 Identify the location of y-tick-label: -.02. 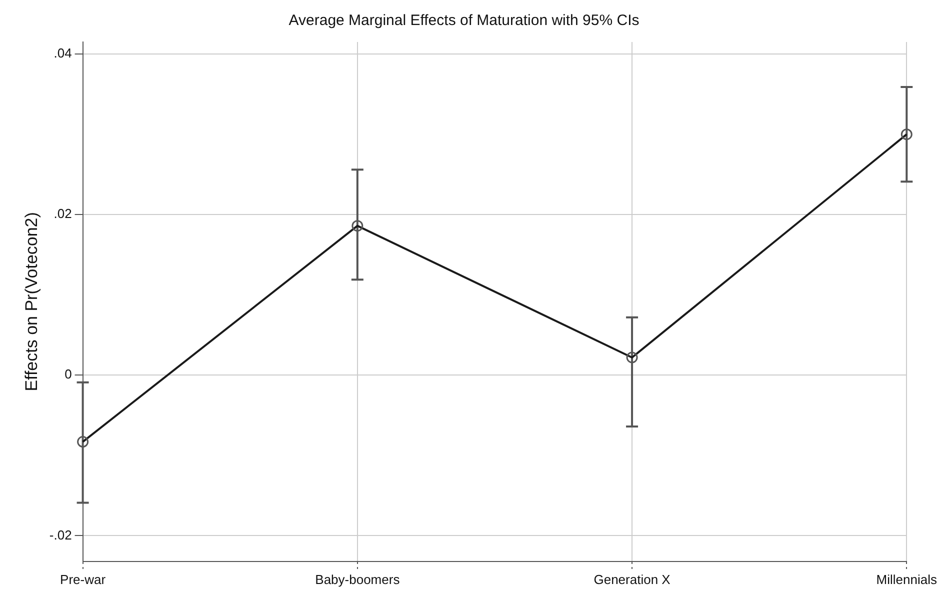
(60, 534).